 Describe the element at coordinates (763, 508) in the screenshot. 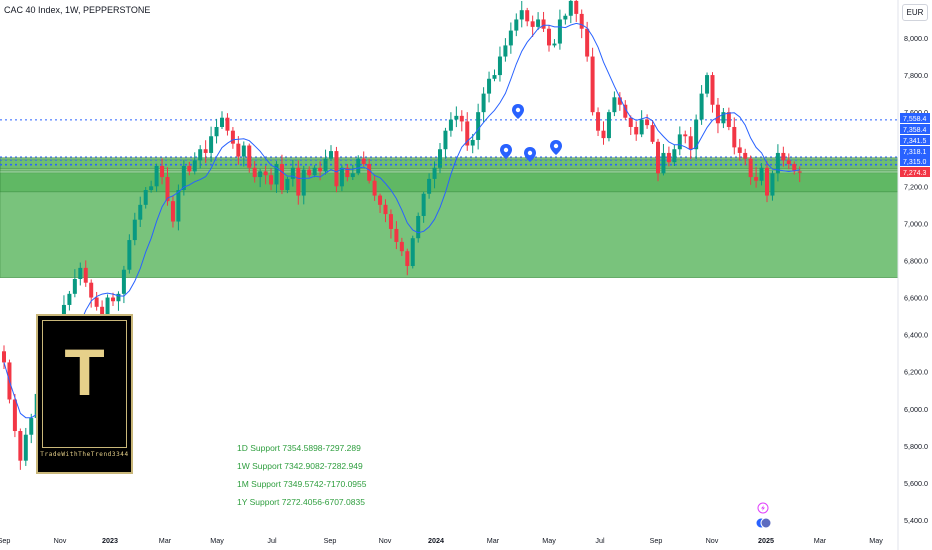

I see `lightning-icon` at that location.